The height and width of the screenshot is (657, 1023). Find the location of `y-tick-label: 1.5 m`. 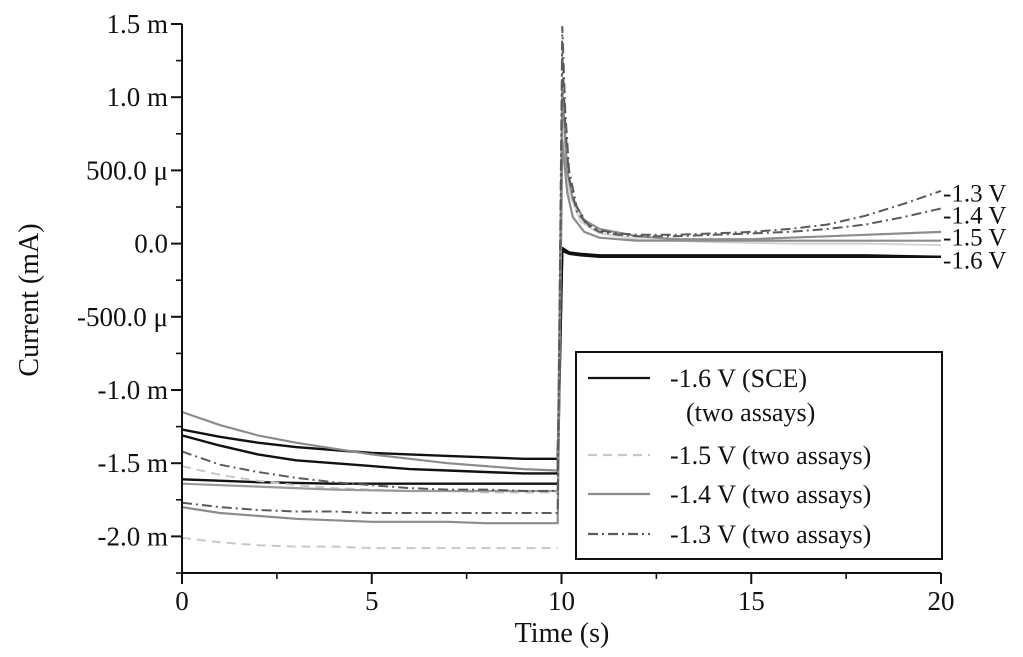

y-tick-label: 1.5 m is located at coordinates (137, 24).